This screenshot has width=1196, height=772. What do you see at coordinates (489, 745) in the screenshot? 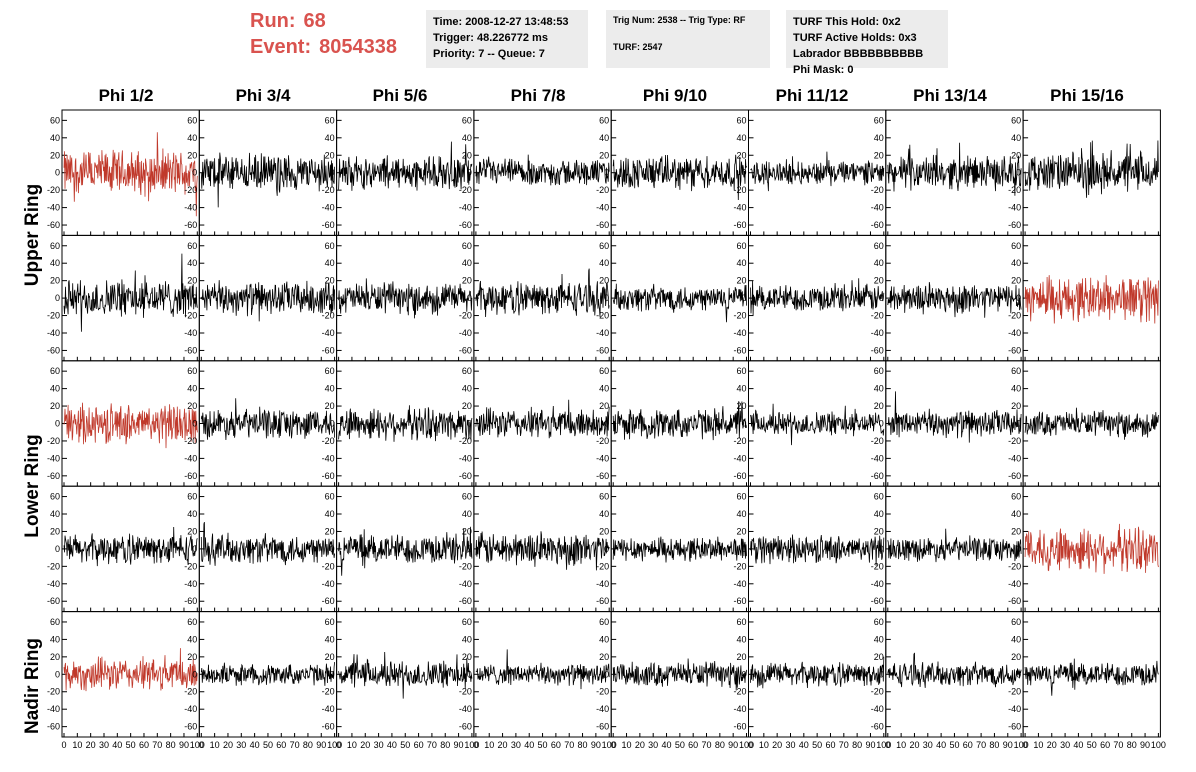
I see `x-tick-label: 10` at bounding box center [489, 745].